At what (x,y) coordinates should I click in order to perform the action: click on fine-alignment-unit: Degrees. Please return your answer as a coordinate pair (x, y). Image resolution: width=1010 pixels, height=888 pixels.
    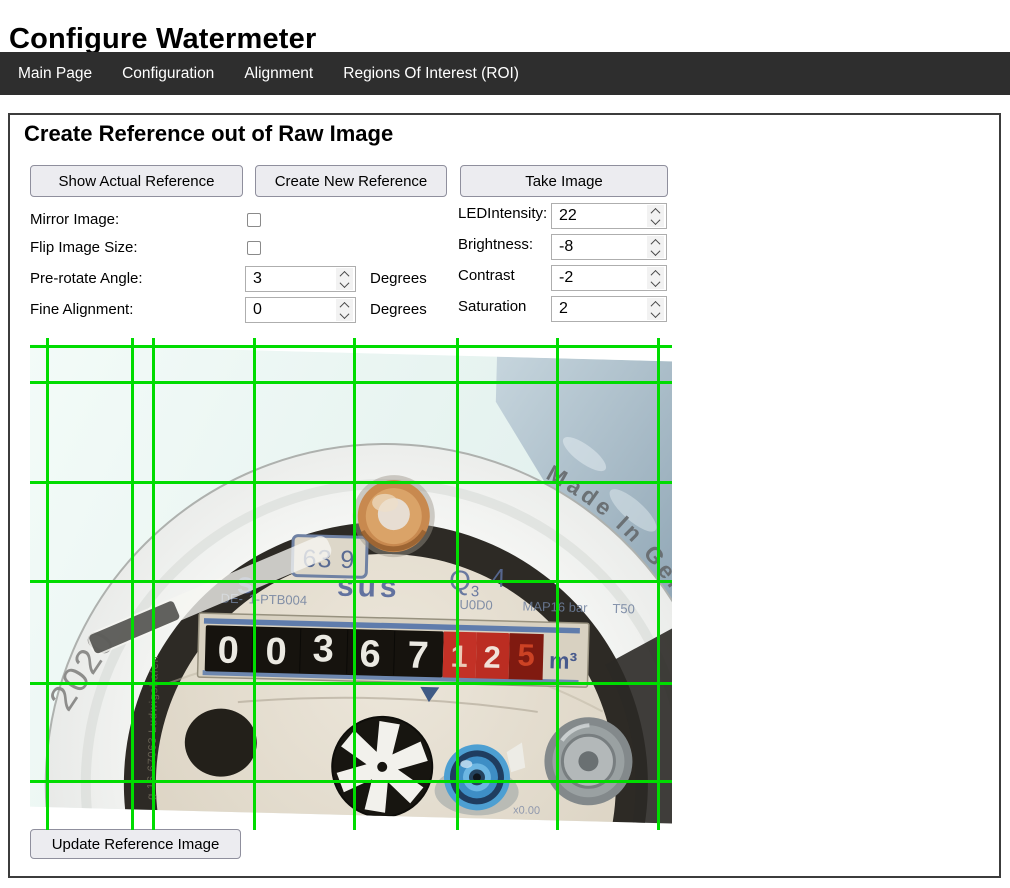
    Looking at the image, I should click on (398, 309).